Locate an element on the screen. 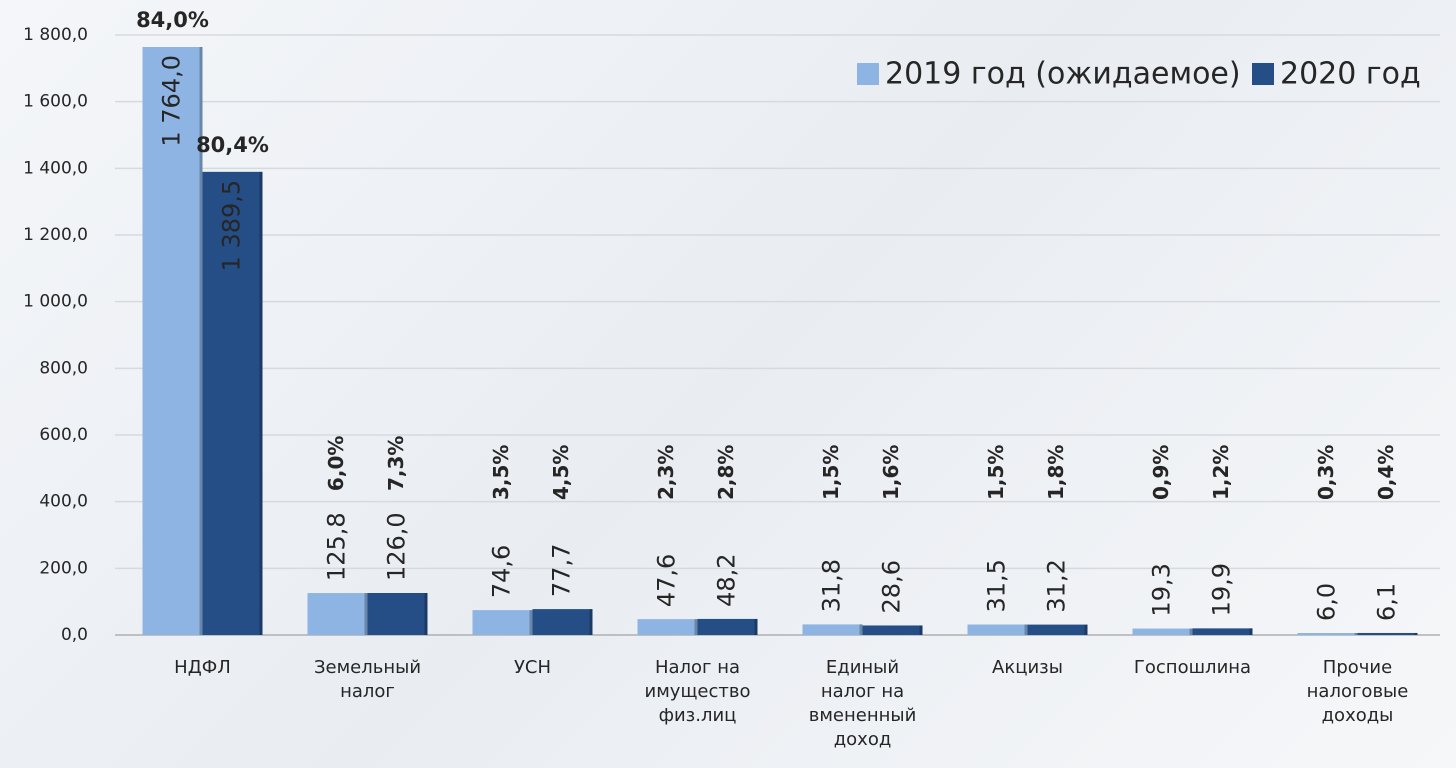  value-label: 74,6 is located at coordinates (502, 571).